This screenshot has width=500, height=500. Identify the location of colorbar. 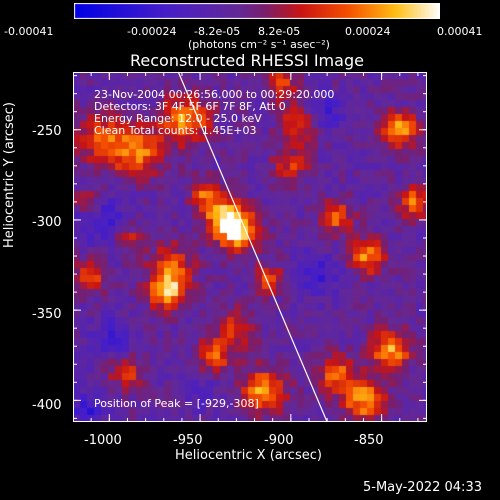
(257, 11).